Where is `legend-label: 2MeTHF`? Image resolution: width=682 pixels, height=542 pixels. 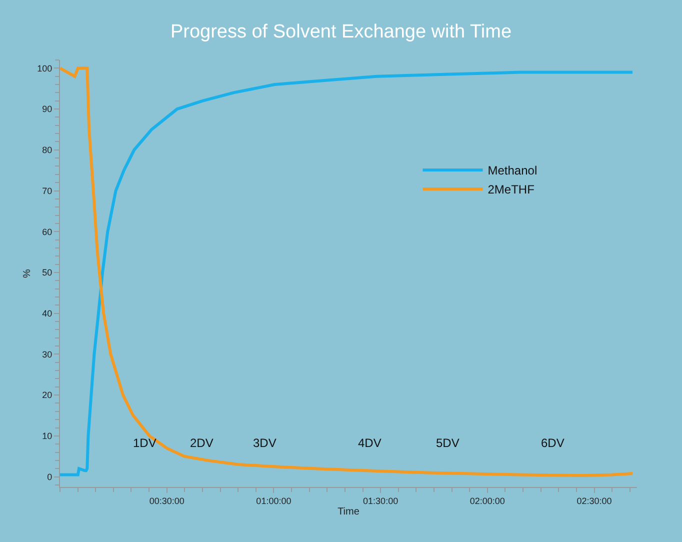
legend-label: 2MeTHF is located at coordinates (511, 189).